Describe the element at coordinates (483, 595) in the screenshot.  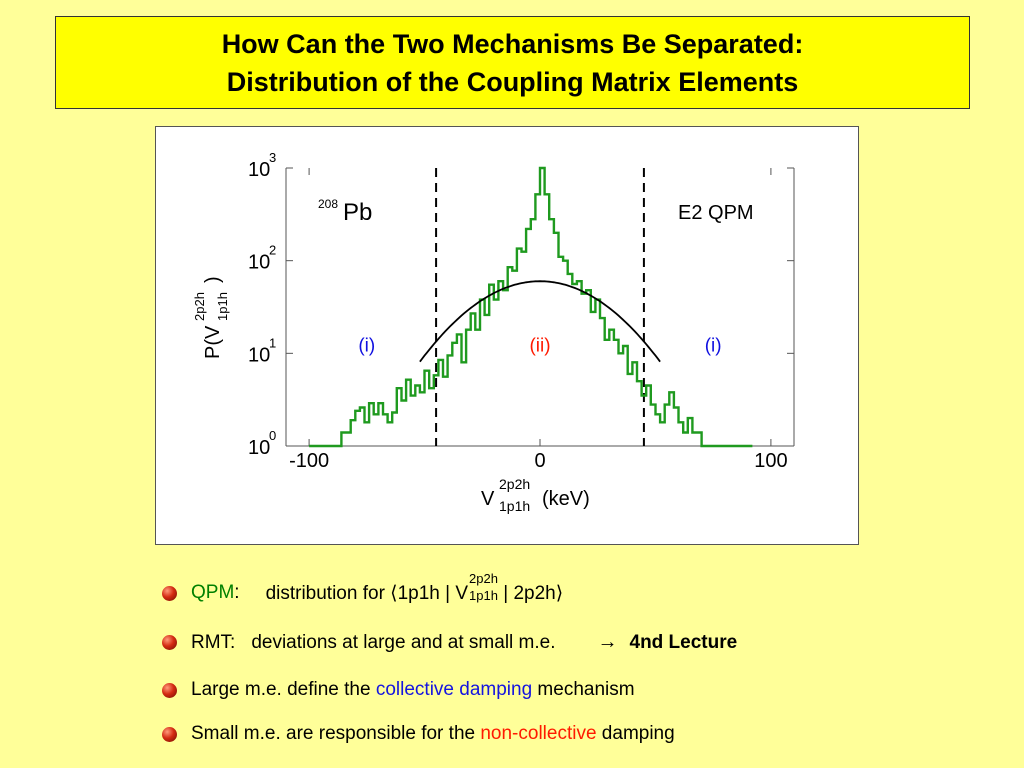
I see `bullet-qpm-sub: 1p1h` at that location.